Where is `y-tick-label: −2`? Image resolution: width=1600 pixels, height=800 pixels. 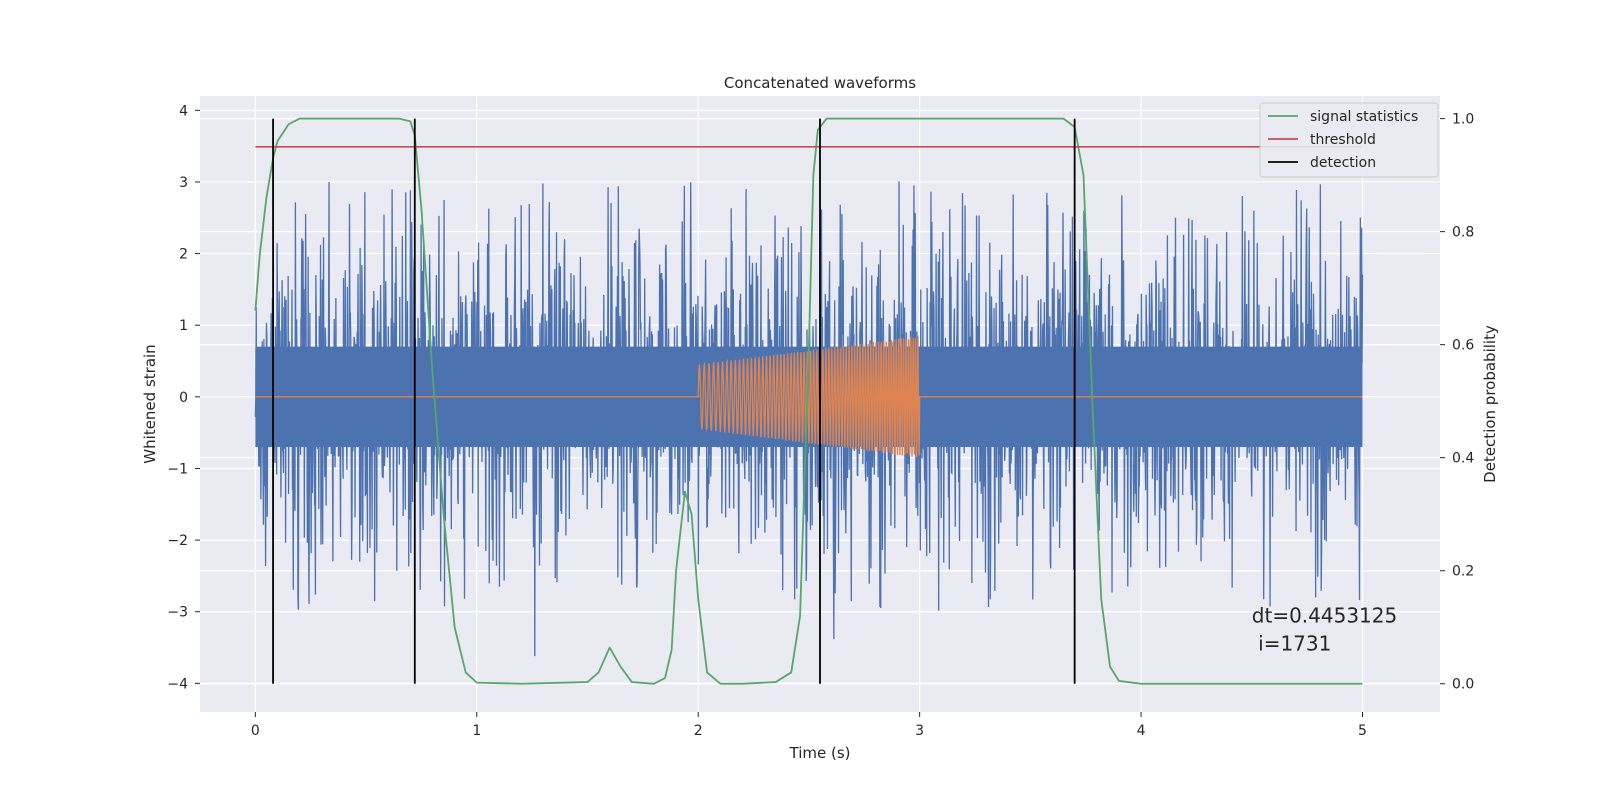
y-tick-label: −2 is located at coordinates (177, 541).